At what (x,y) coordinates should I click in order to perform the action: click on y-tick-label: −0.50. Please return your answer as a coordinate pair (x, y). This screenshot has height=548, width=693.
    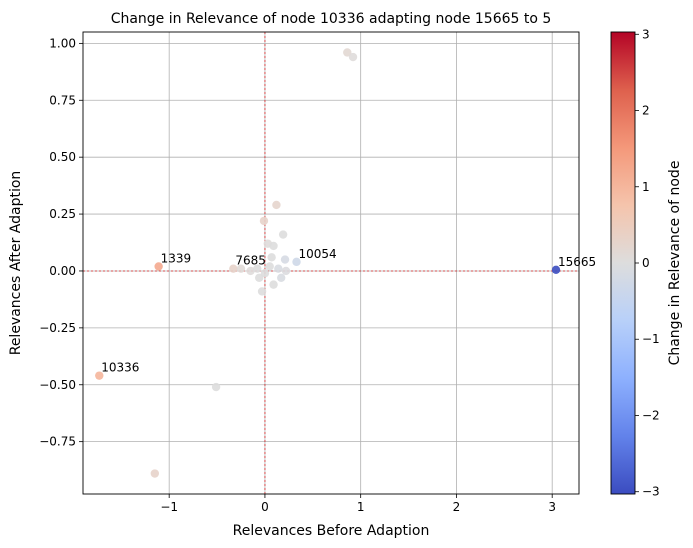
    Looking at the image, I should click on (57, 385).